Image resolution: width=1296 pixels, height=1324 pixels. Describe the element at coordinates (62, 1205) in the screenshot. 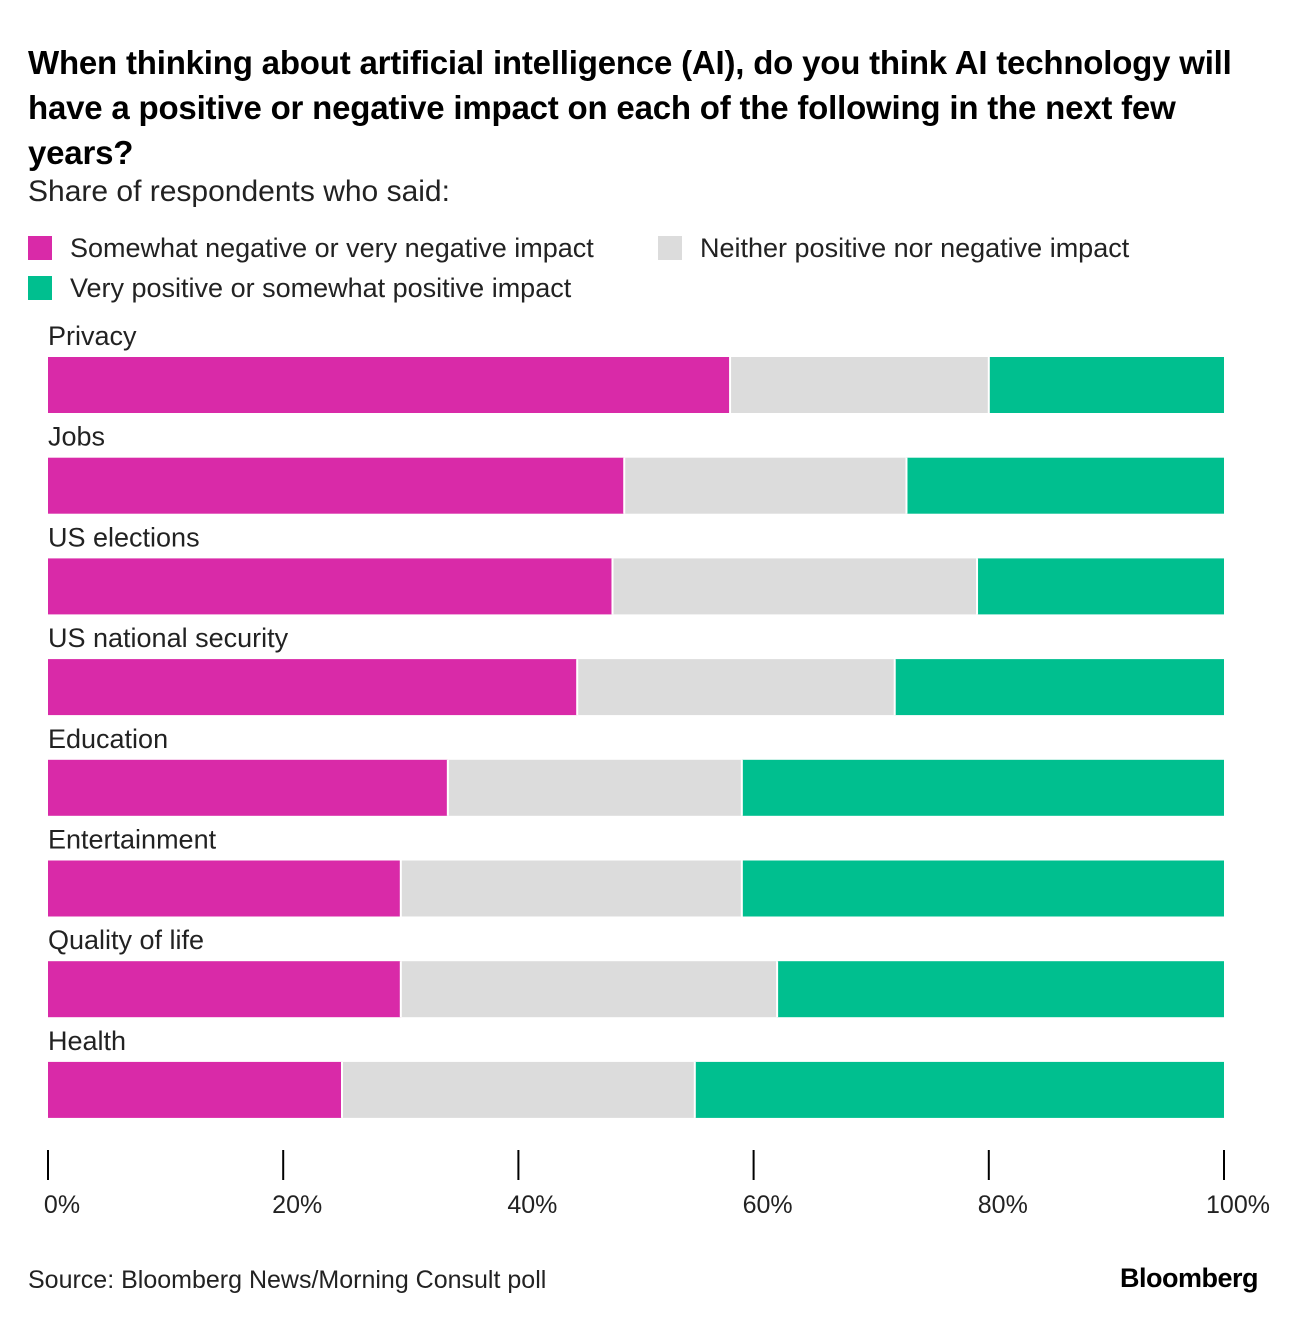

I see `x-tick-label: 0%` at that location.